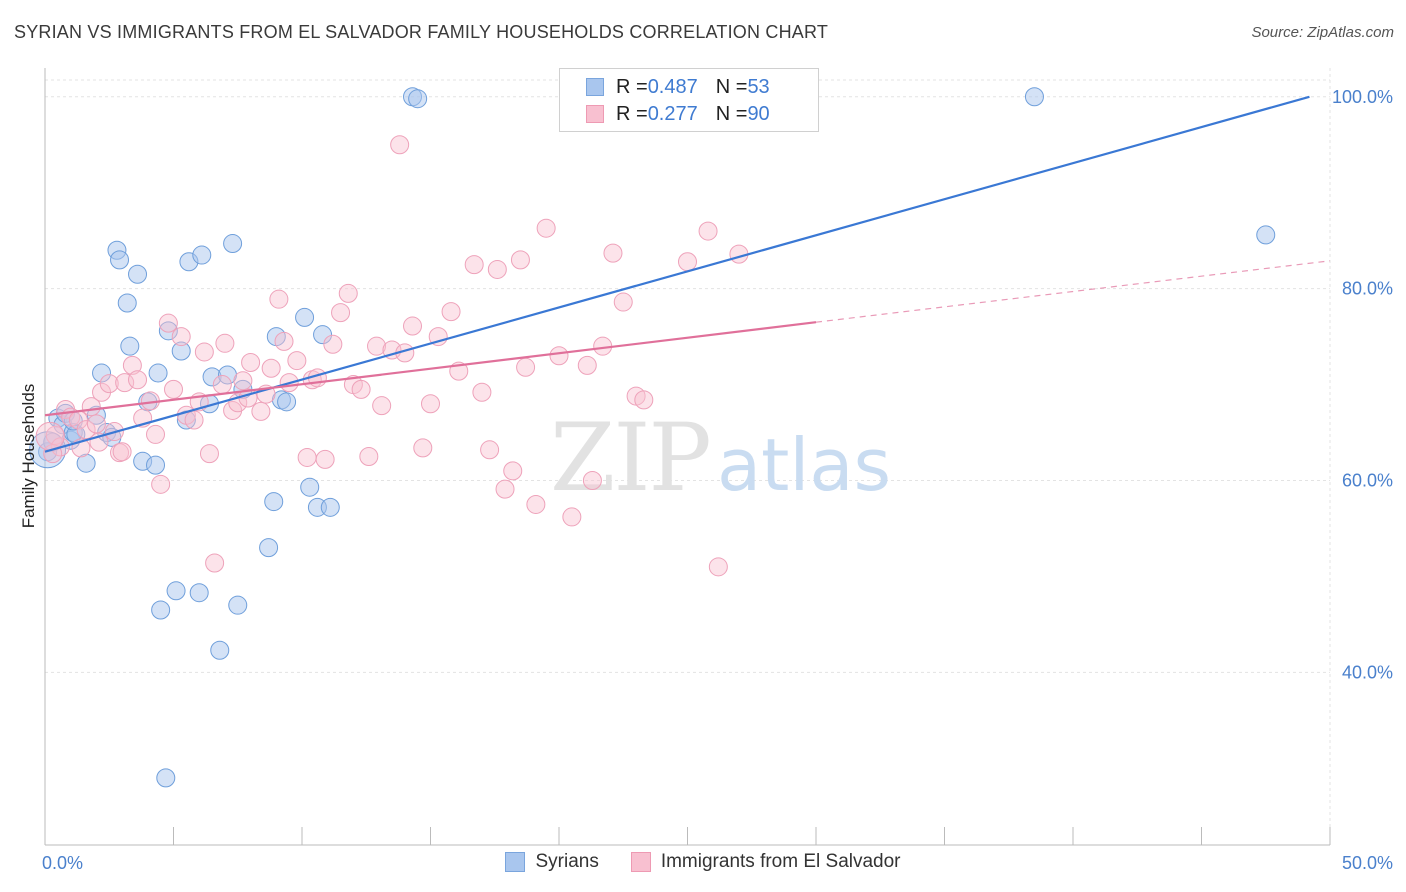  What do you see at coordinates (1322, 32) in the screenshot?
I see `source-label: Source: ZipAtlas.com` at bounding box center [1322, 32].